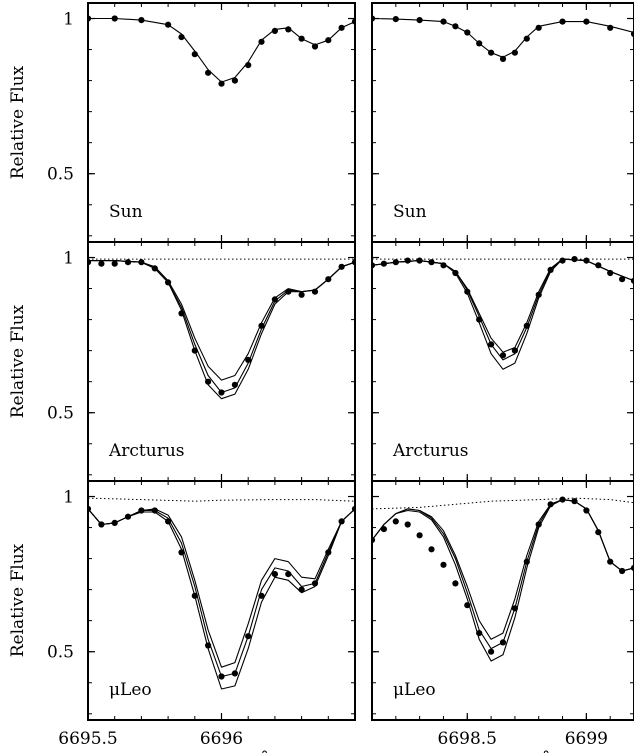 This screenshot has height=753, width=634. I want to click on panel-0-1: Sun, so click(502, 122).